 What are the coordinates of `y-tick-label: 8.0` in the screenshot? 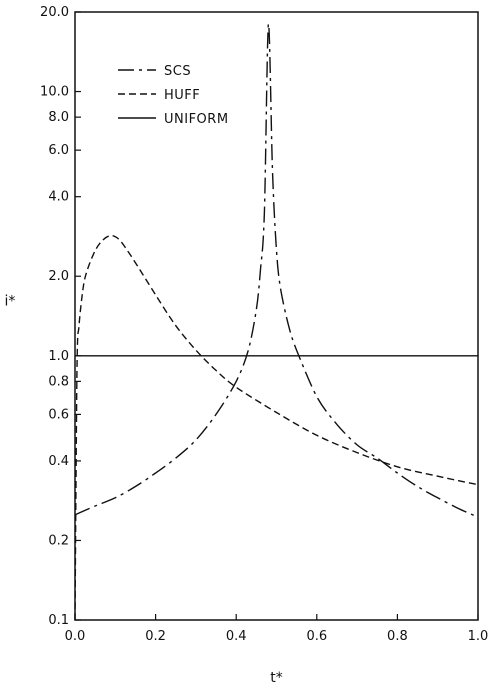 It's located at (58, 117).